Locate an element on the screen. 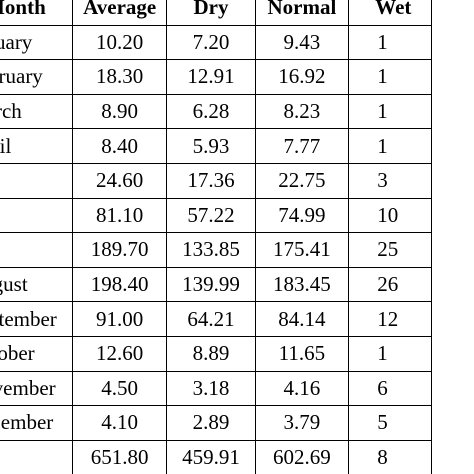 The image size is (474, 474). average-cell: 18.30 is located at coordinates (119, 77).